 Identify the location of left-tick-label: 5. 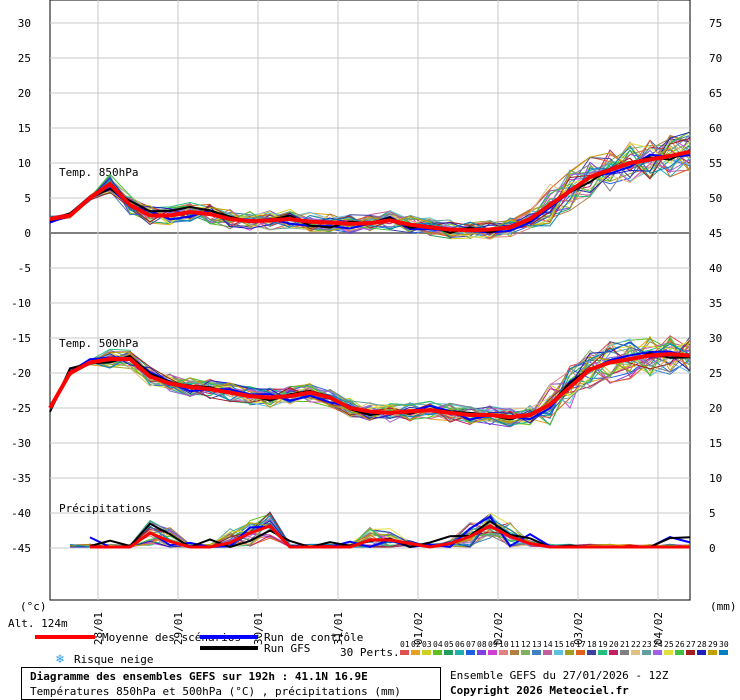
(27, 198).